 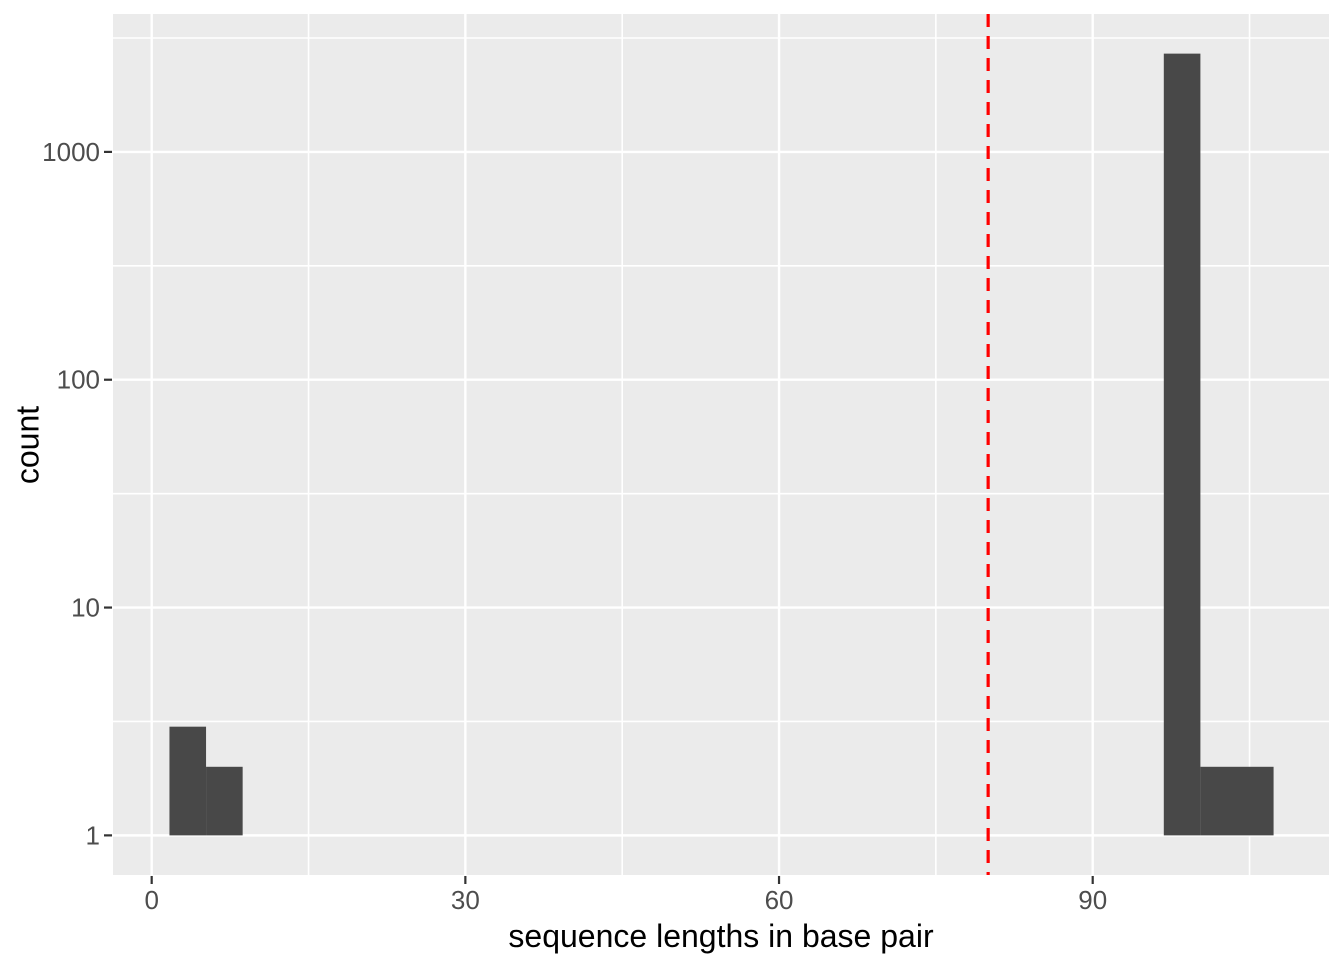 I want to click on y-tick-label: 10, so click(x=85, y=608).